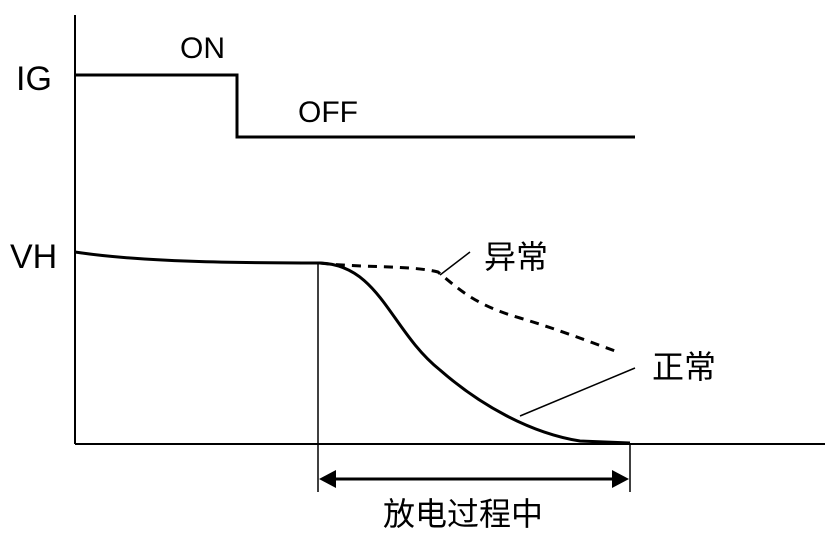 The width and height of the screenshot is (830, 533). What do you see at coordinates (455, 263) in the screenshot?
I see `abnormal-leader-line` at bounding box center [455, 263].